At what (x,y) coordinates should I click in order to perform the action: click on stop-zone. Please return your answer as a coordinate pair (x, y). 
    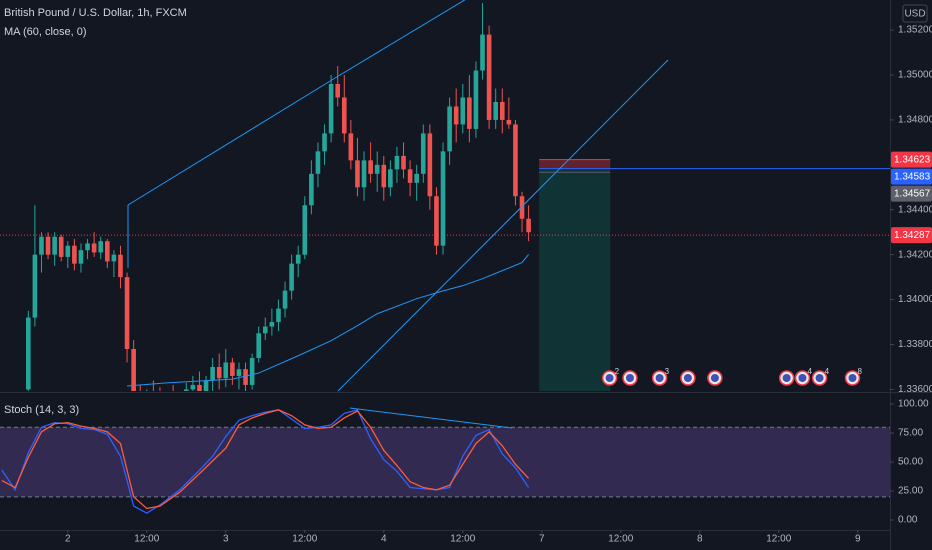
    Looking at the image, I should click on (575, 164).